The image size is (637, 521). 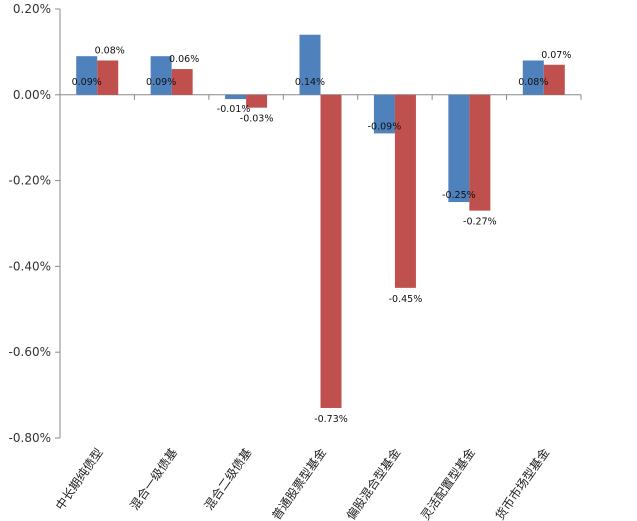 I want to click on data-label-series-2-0: 0.08%, so click(x=110, y=50).